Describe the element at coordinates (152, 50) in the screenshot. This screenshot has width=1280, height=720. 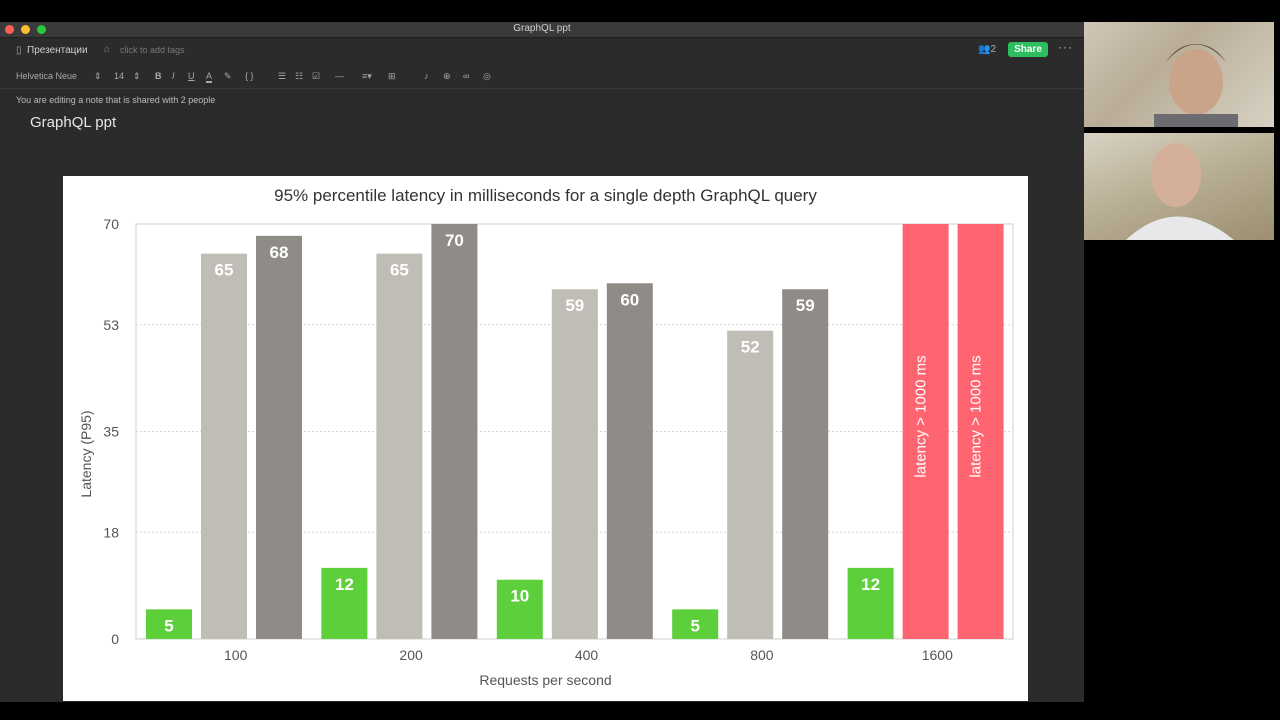
I see `tags-input: click to add tags` at that location.